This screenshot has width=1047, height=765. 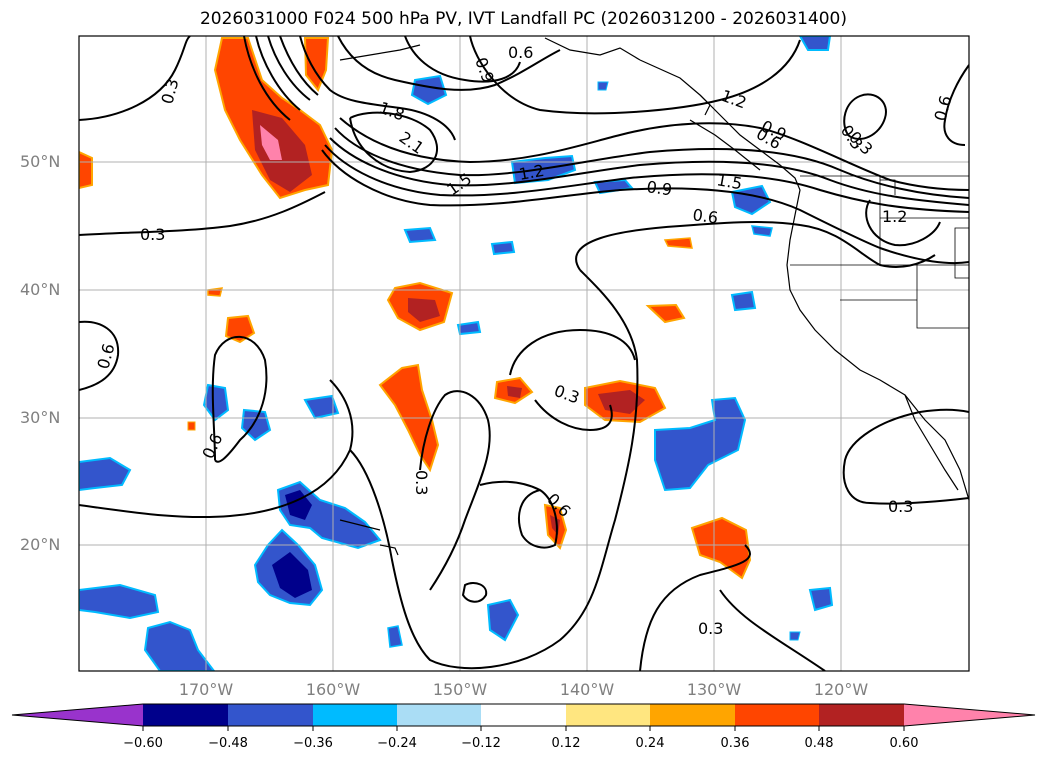 I want to click on colorbar-extend-low, so click(x=77, y=715).